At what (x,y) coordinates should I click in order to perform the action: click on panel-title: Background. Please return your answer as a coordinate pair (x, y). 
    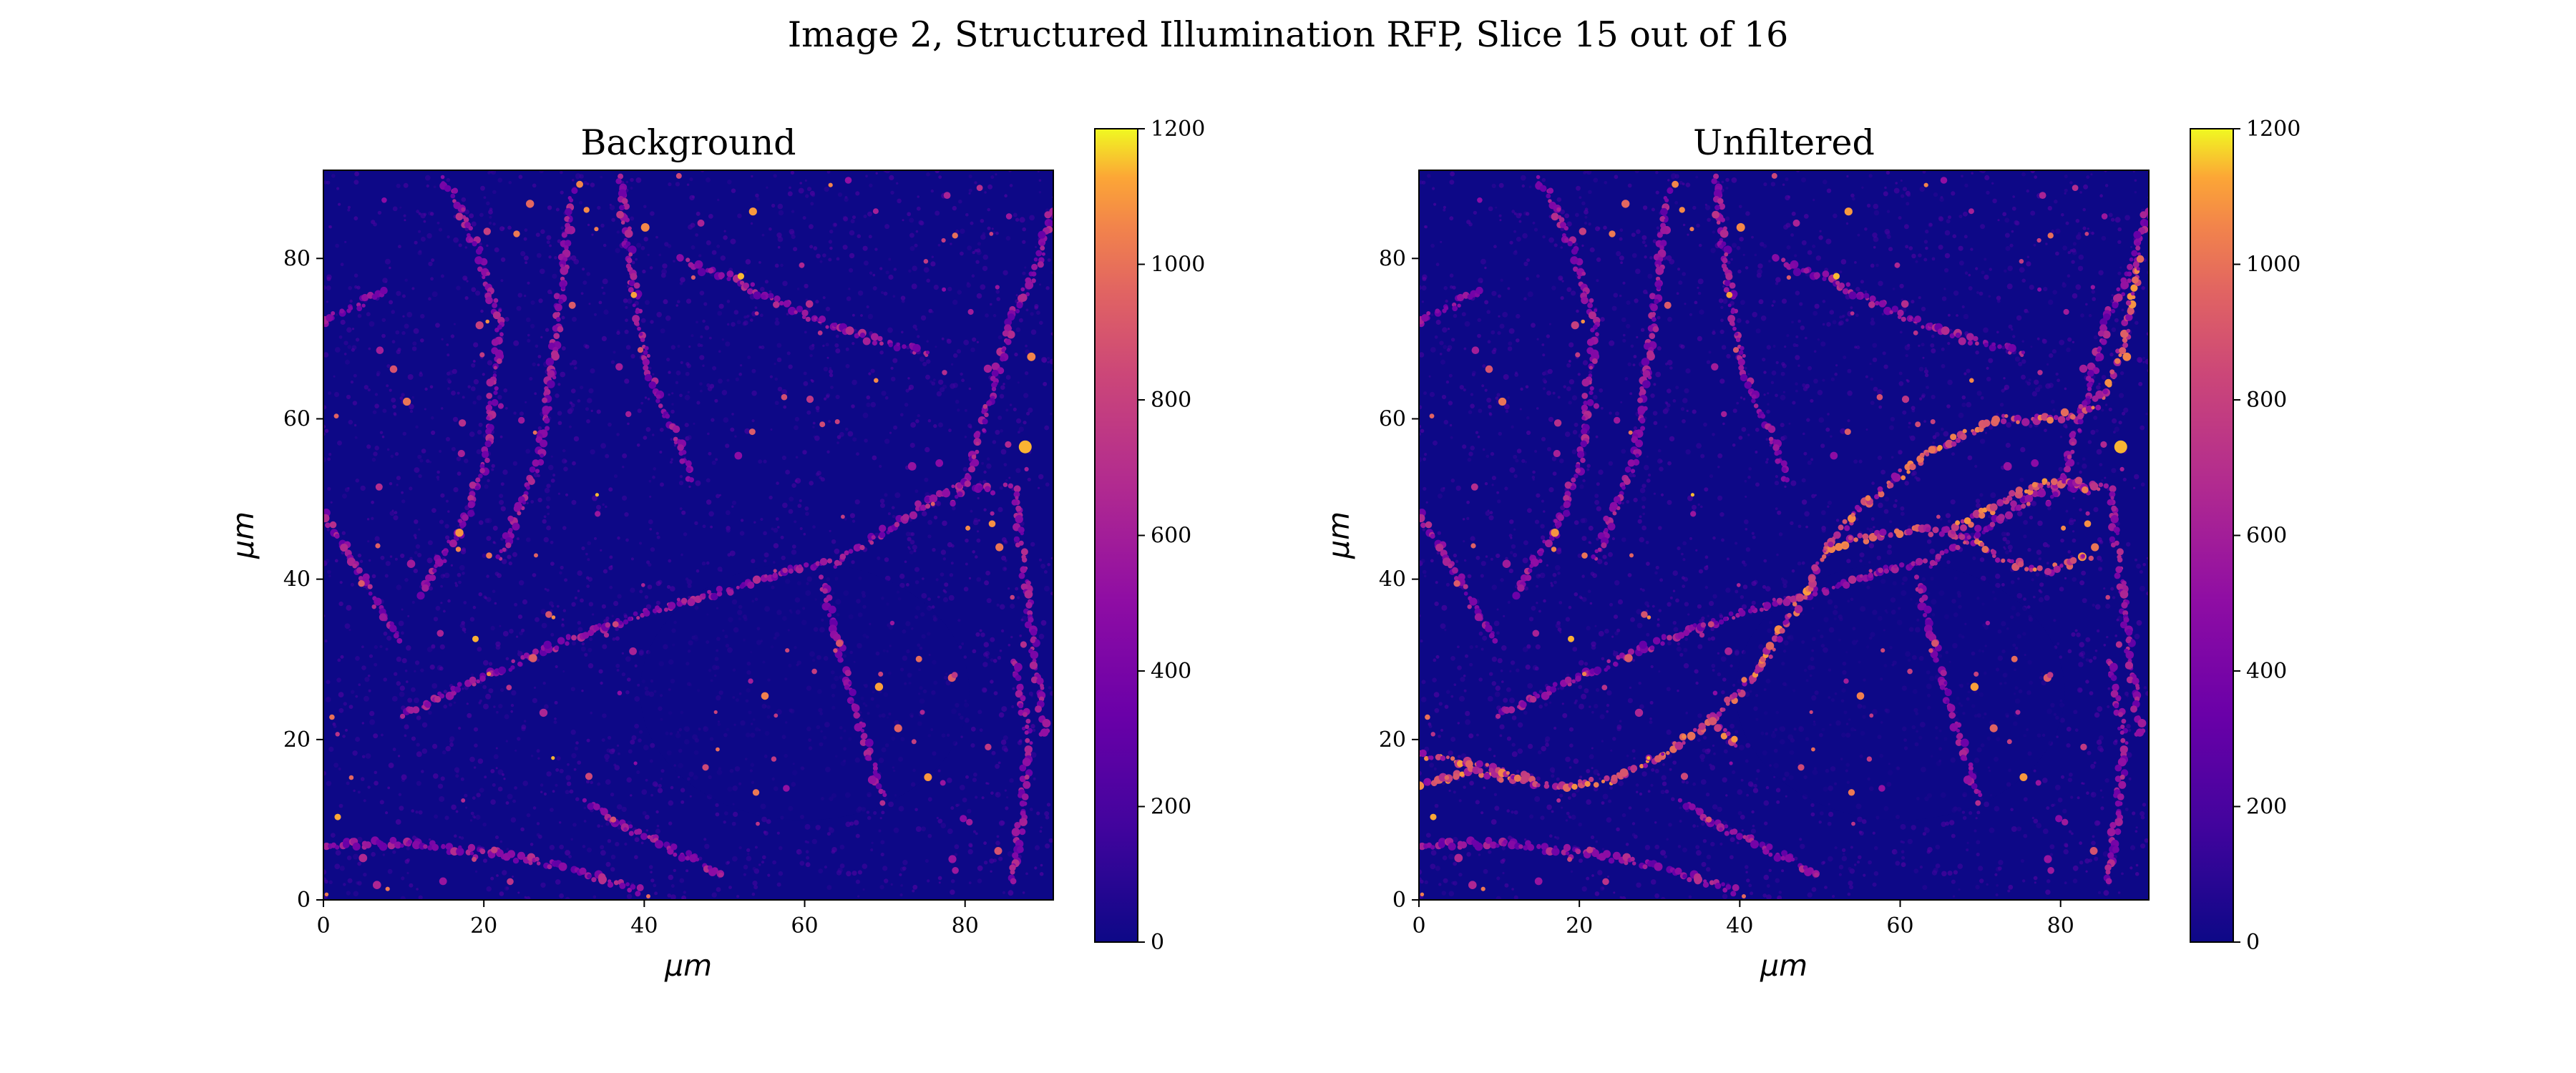
    Looking at the image, I should click on (688, 142).